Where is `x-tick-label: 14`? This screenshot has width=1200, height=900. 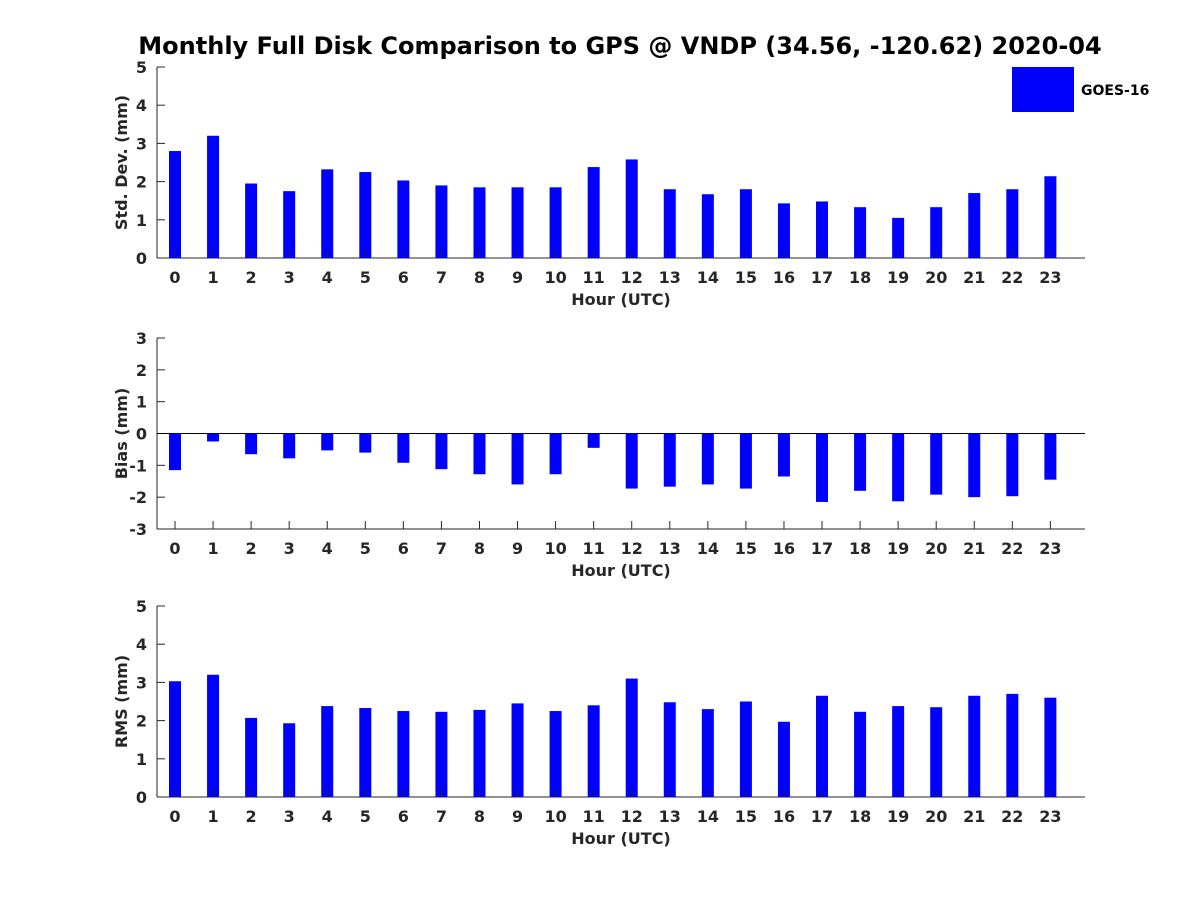 x-tick-label: 14 is located at coordinates (708, 816).